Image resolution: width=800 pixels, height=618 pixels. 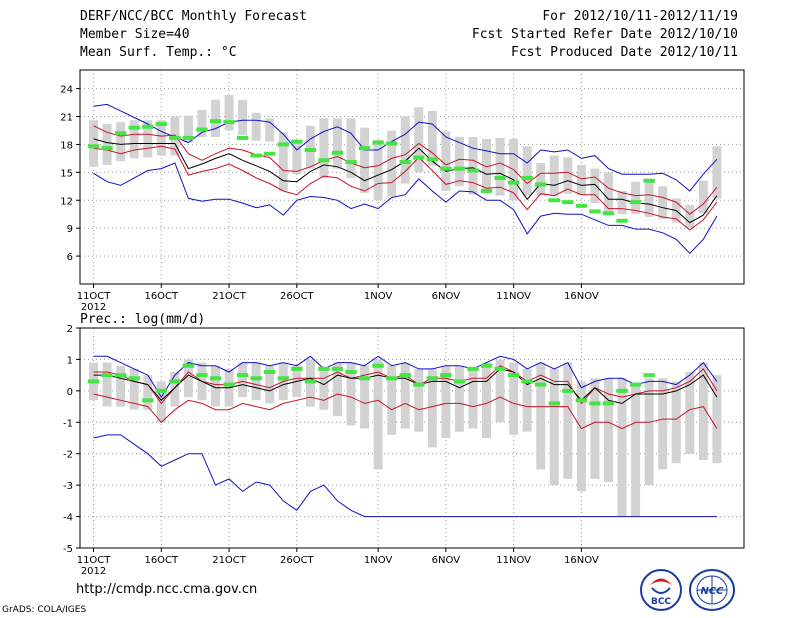 I want to click on prec-xtick-label: 26OCT, so click(x=297, y=560).